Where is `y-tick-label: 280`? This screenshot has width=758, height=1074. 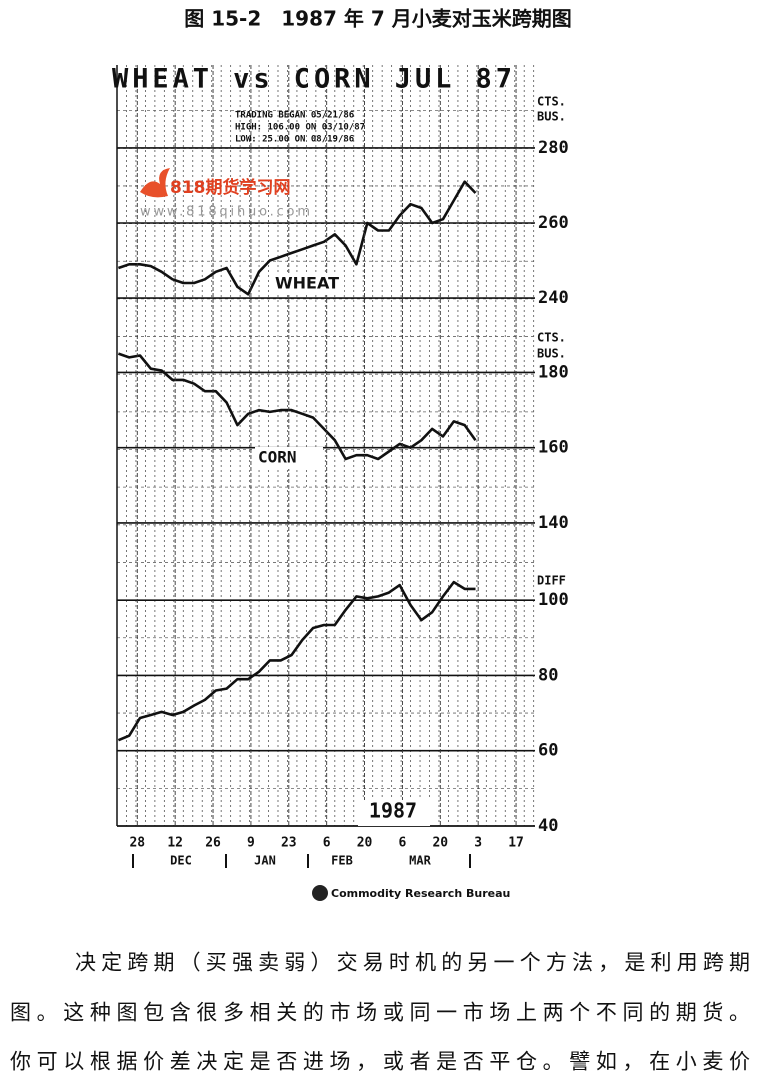 y-tick-label: 280 is located at coordinates (553, 148).